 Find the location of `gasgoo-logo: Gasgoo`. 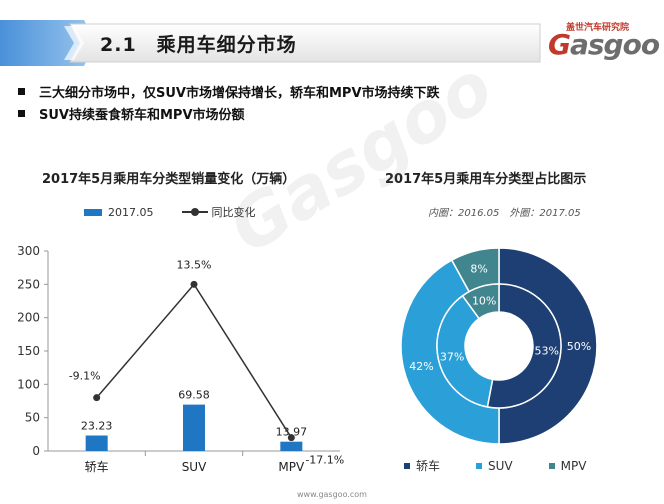

gasgoo-logo: Gasgoo is located at coordinates (604, 44).